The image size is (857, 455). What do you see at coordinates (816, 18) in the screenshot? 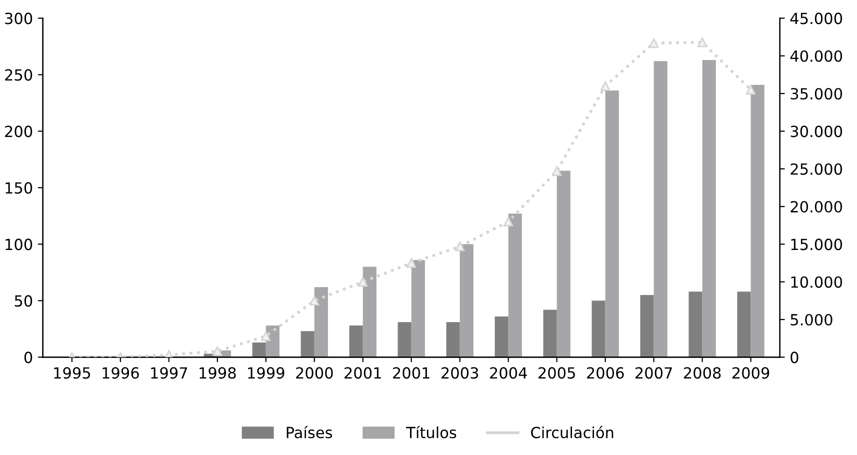
I see `y2-tick-label: 45.000` at bounding box center [816, 18].